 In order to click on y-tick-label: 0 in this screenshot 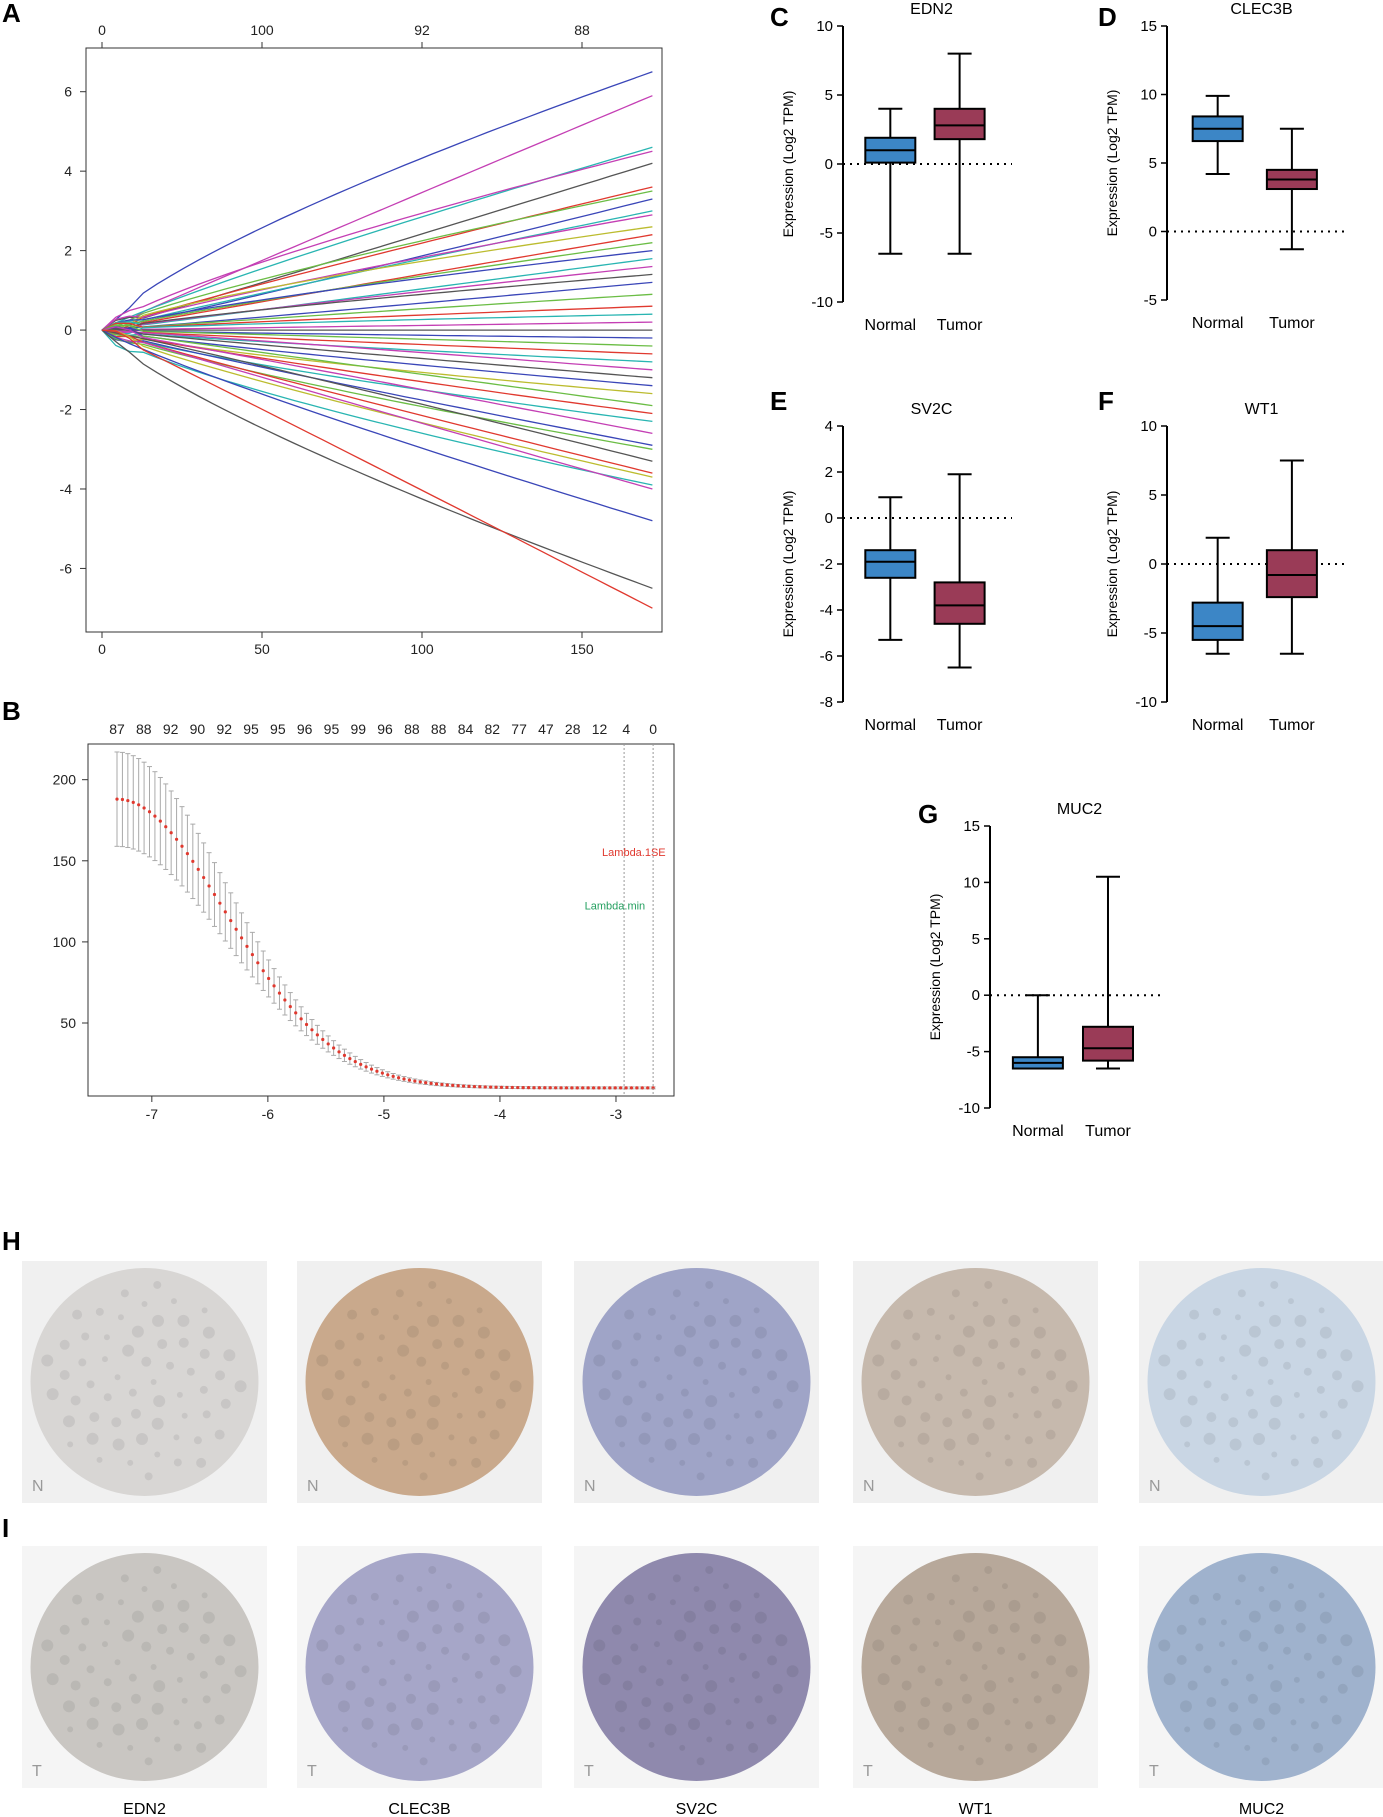, I will do `click(68, 330)`.